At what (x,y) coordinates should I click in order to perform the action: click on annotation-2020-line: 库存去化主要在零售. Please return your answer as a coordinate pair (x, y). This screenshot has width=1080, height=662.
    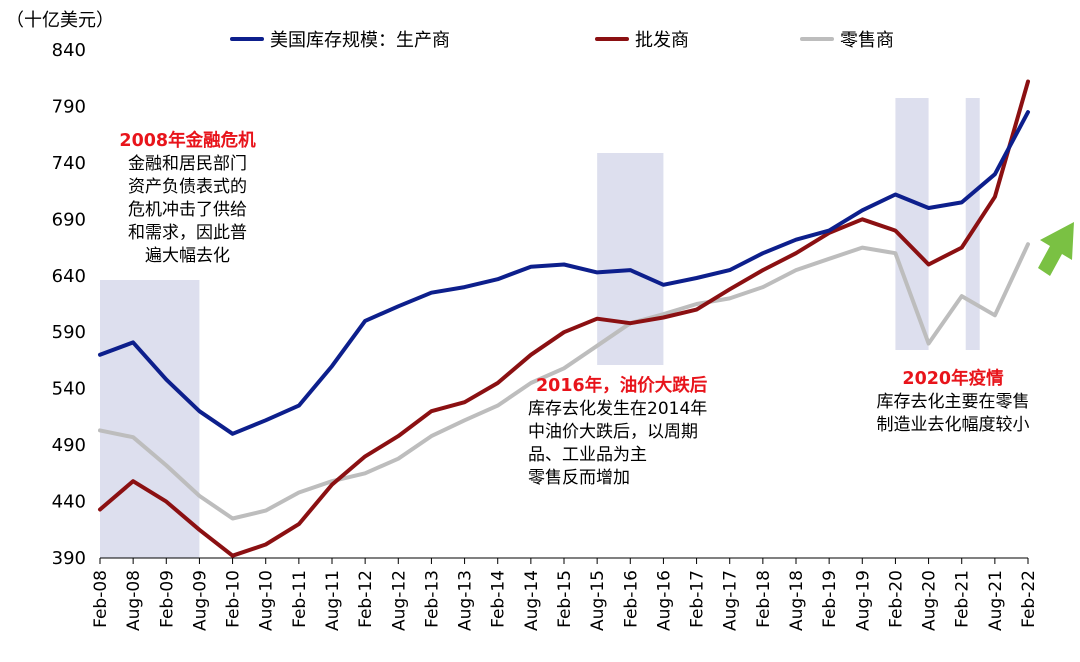
    Looking at the image, I should click on (953, 402).